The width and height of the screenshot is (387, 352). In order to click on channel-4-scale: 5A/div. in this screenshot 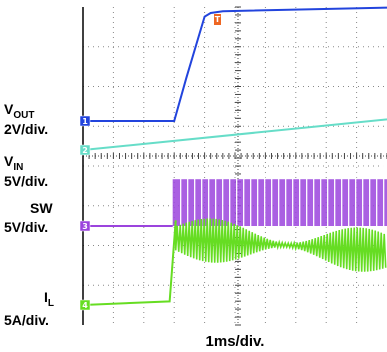, I will do `click(26, 320)`.